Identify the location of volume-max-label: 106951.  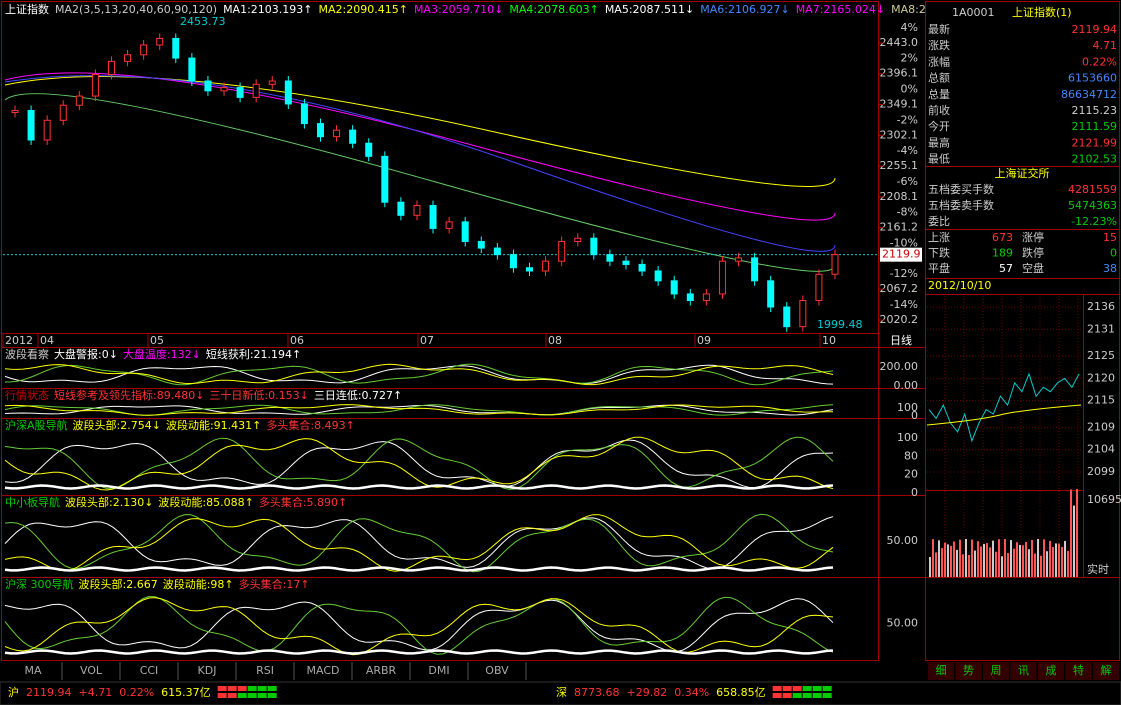
(1104, 499).